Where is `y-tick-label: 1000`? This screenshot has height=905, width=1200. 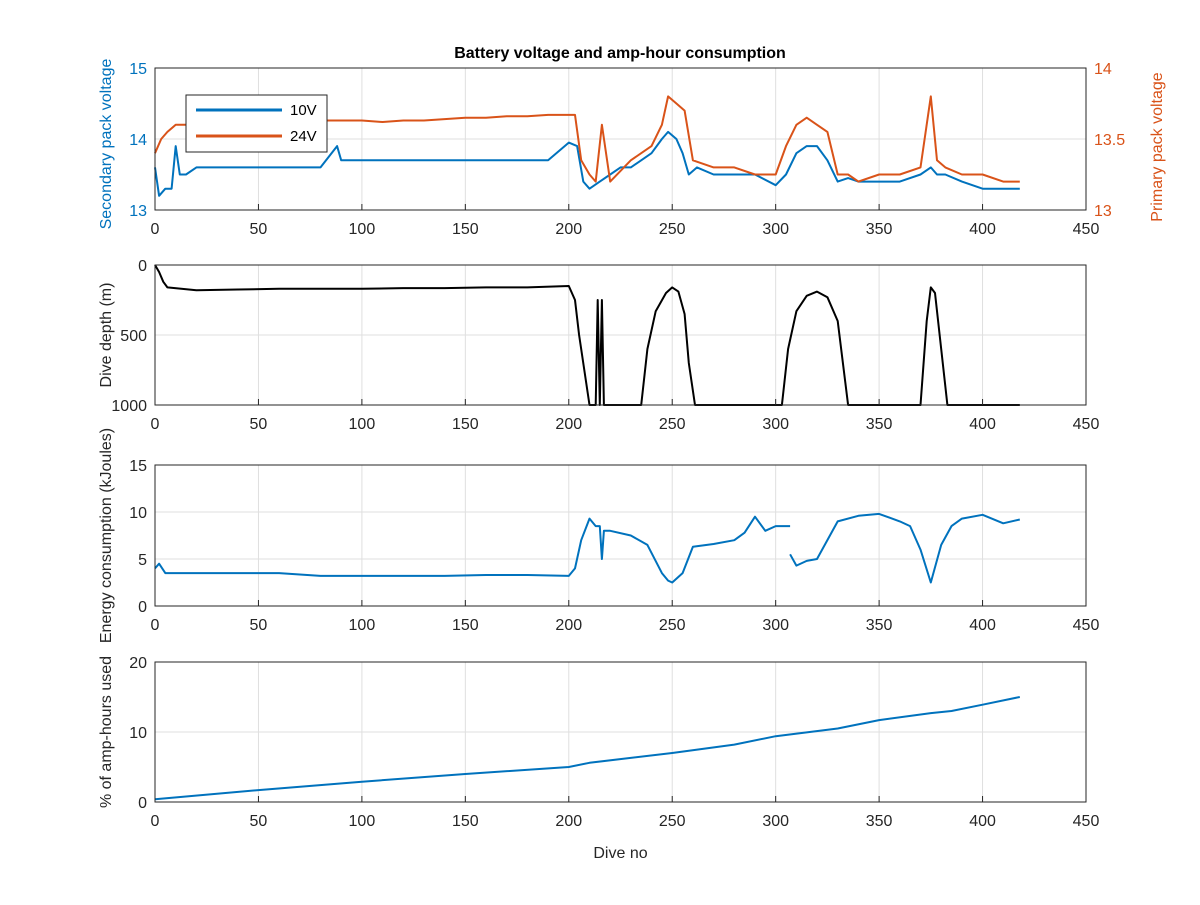
y-tick-label: 1000 is located at coordinates (129, 406).